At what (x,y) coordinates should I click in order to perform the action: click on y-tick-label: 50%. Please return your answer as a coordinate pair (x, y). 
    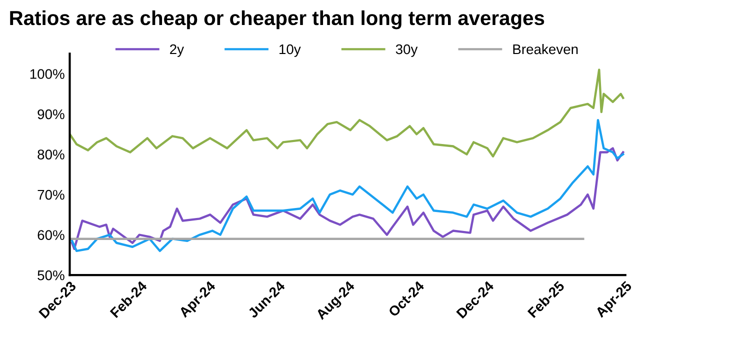
    Looking at the image, I should click on (51, 275).